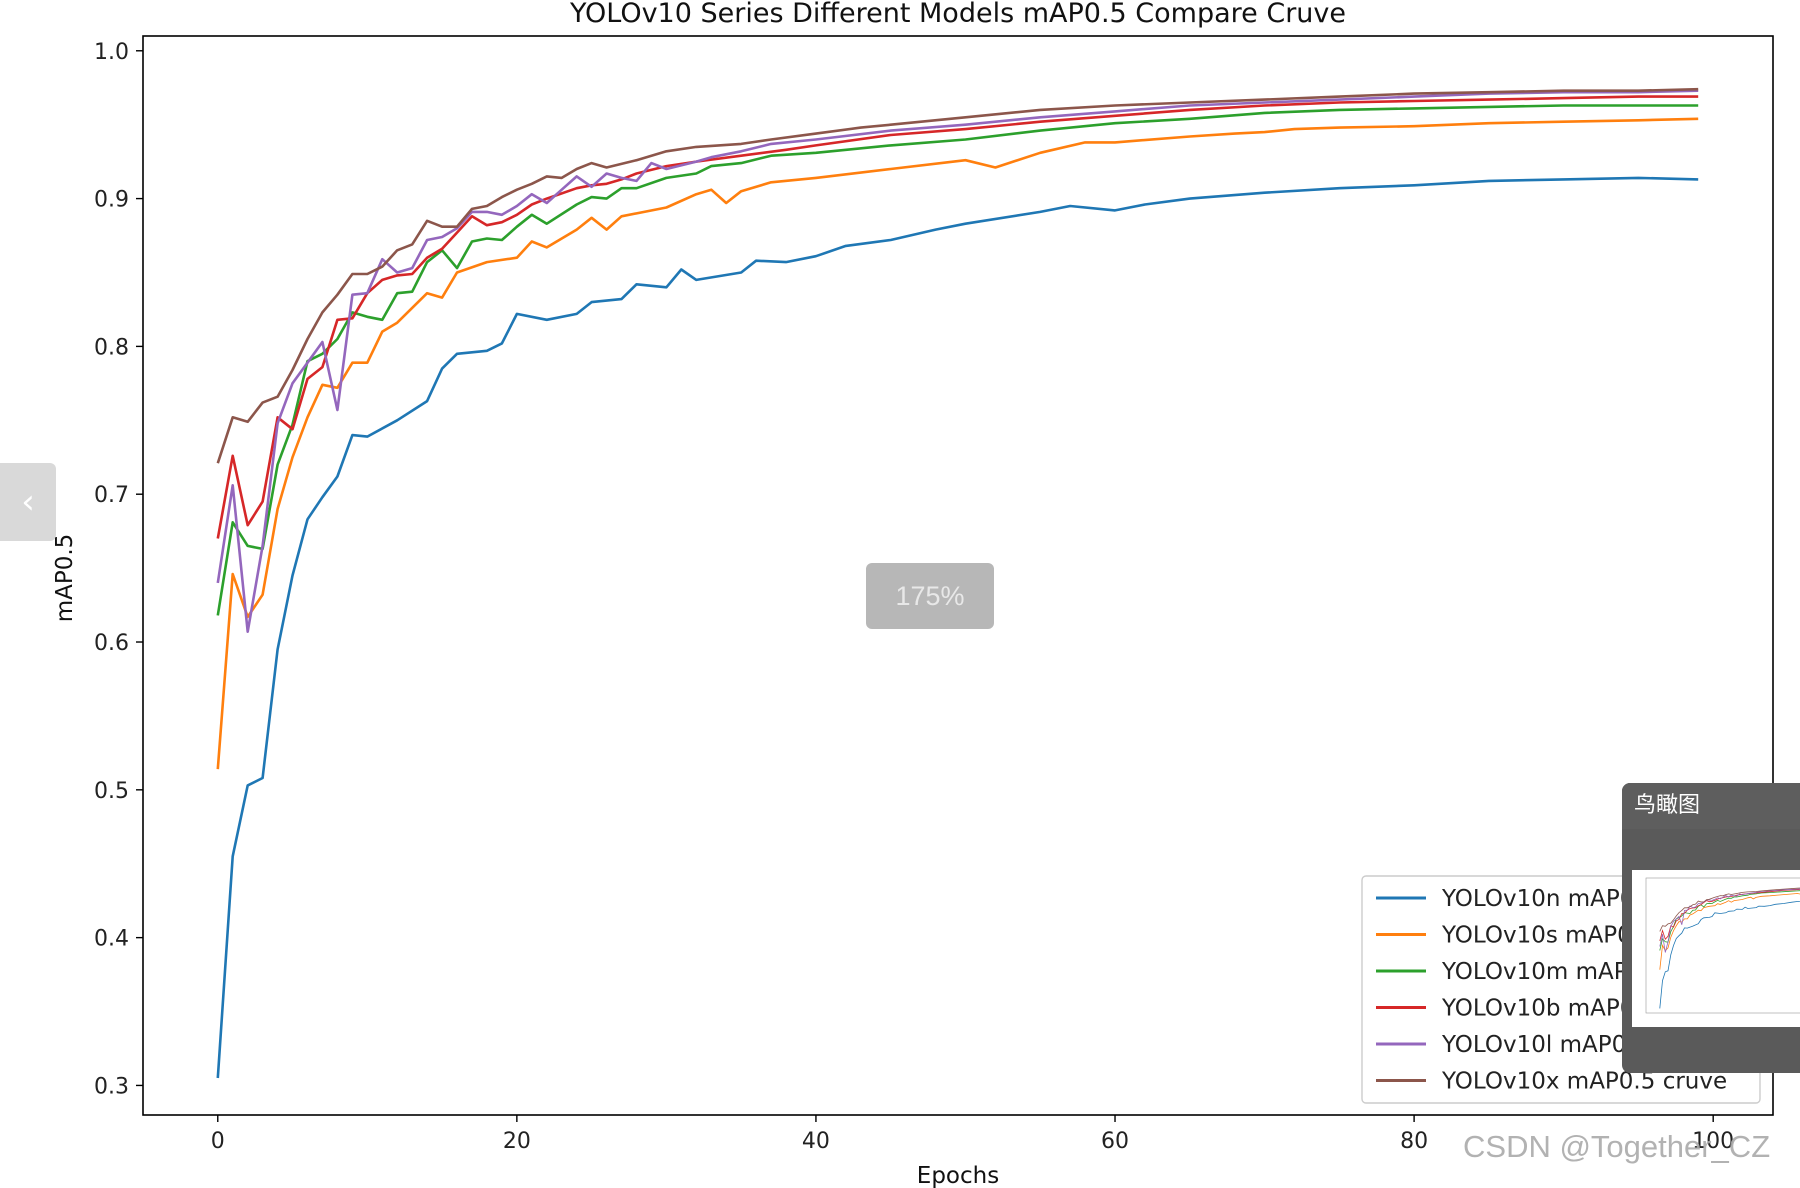  Describe the element at coordinates (1713, 1141) in the screenshot. I see `x-tick-label: 100` at that location.